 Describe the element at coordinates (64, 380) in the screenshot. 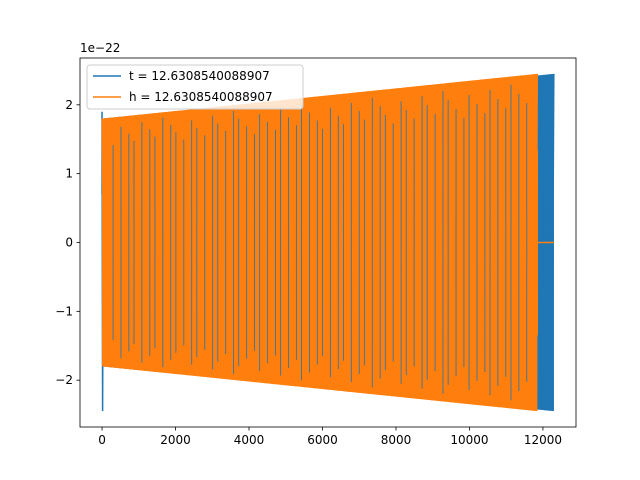

I see `y-tick-label: −2` at that location.